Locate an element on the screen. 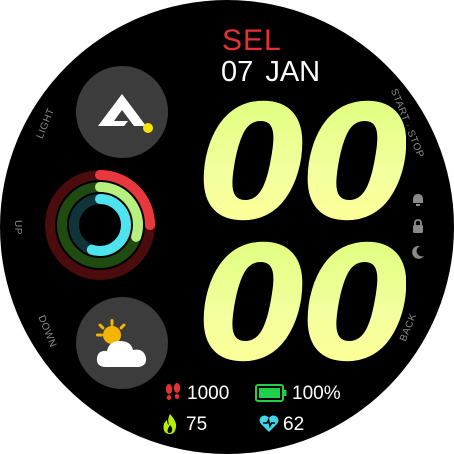 Image resolution: width=454 pixels, height=454 pixels. stand-ring is located at coordinates (100, 225).